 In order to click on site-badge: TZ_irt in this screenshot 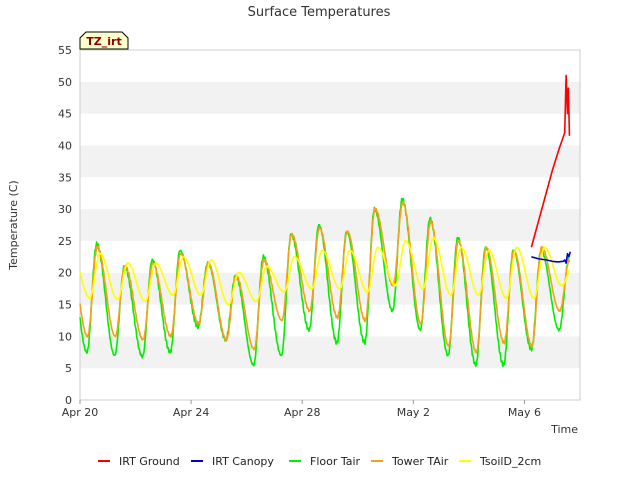, I will do `click(104, 40)`.